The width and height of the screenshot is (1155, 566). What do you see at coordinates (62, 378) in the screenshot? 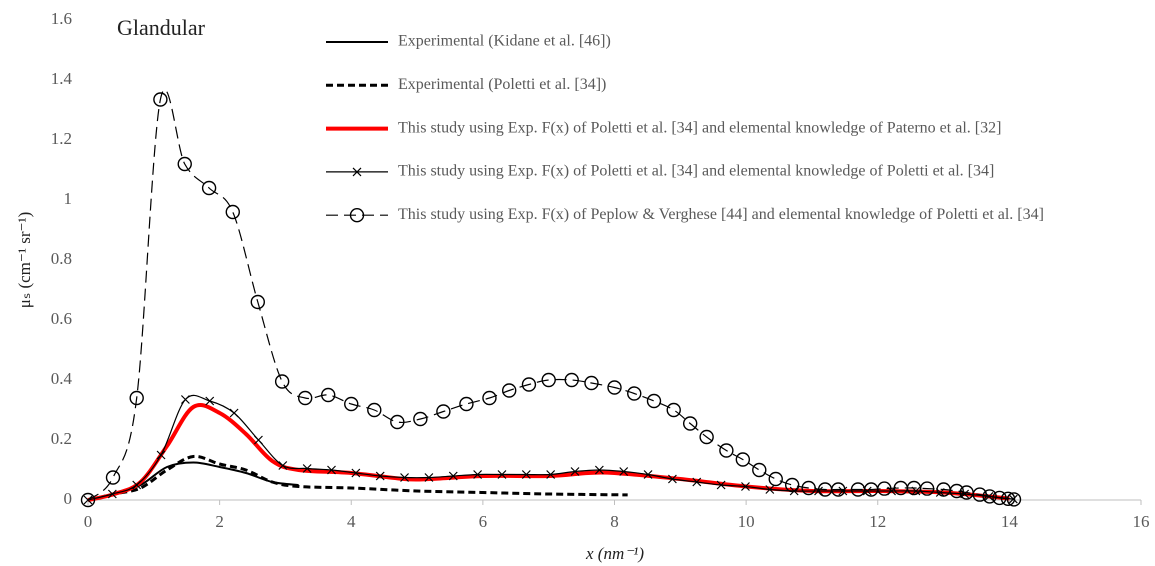
I see `y-tick-label: 0.4` at bounding box center [62, 378].